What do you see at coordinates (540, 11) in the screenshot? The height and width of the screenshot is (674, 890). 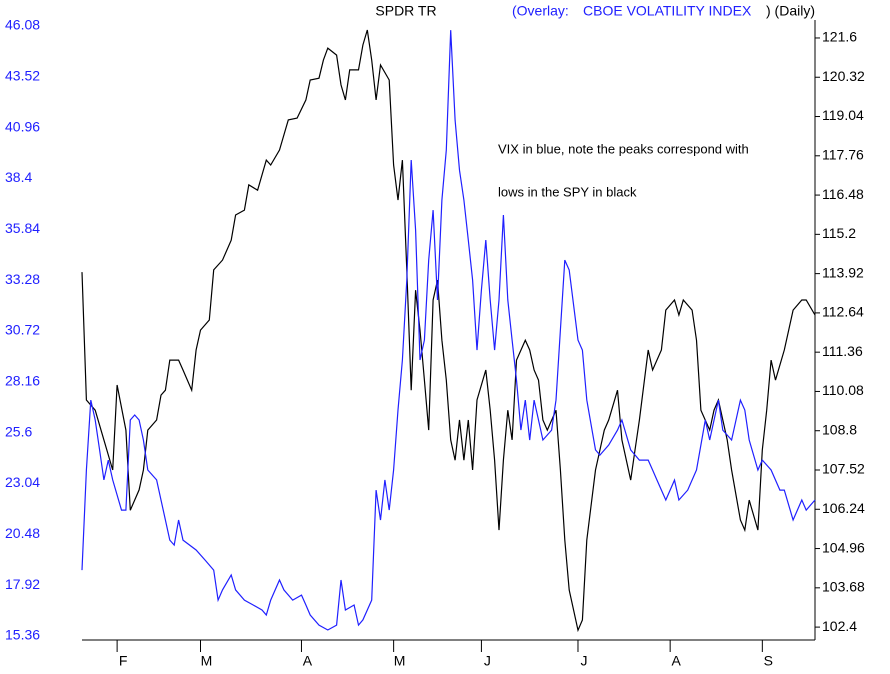 I see `overlay-label: (Overlay:` at bounding box center [540, 11].